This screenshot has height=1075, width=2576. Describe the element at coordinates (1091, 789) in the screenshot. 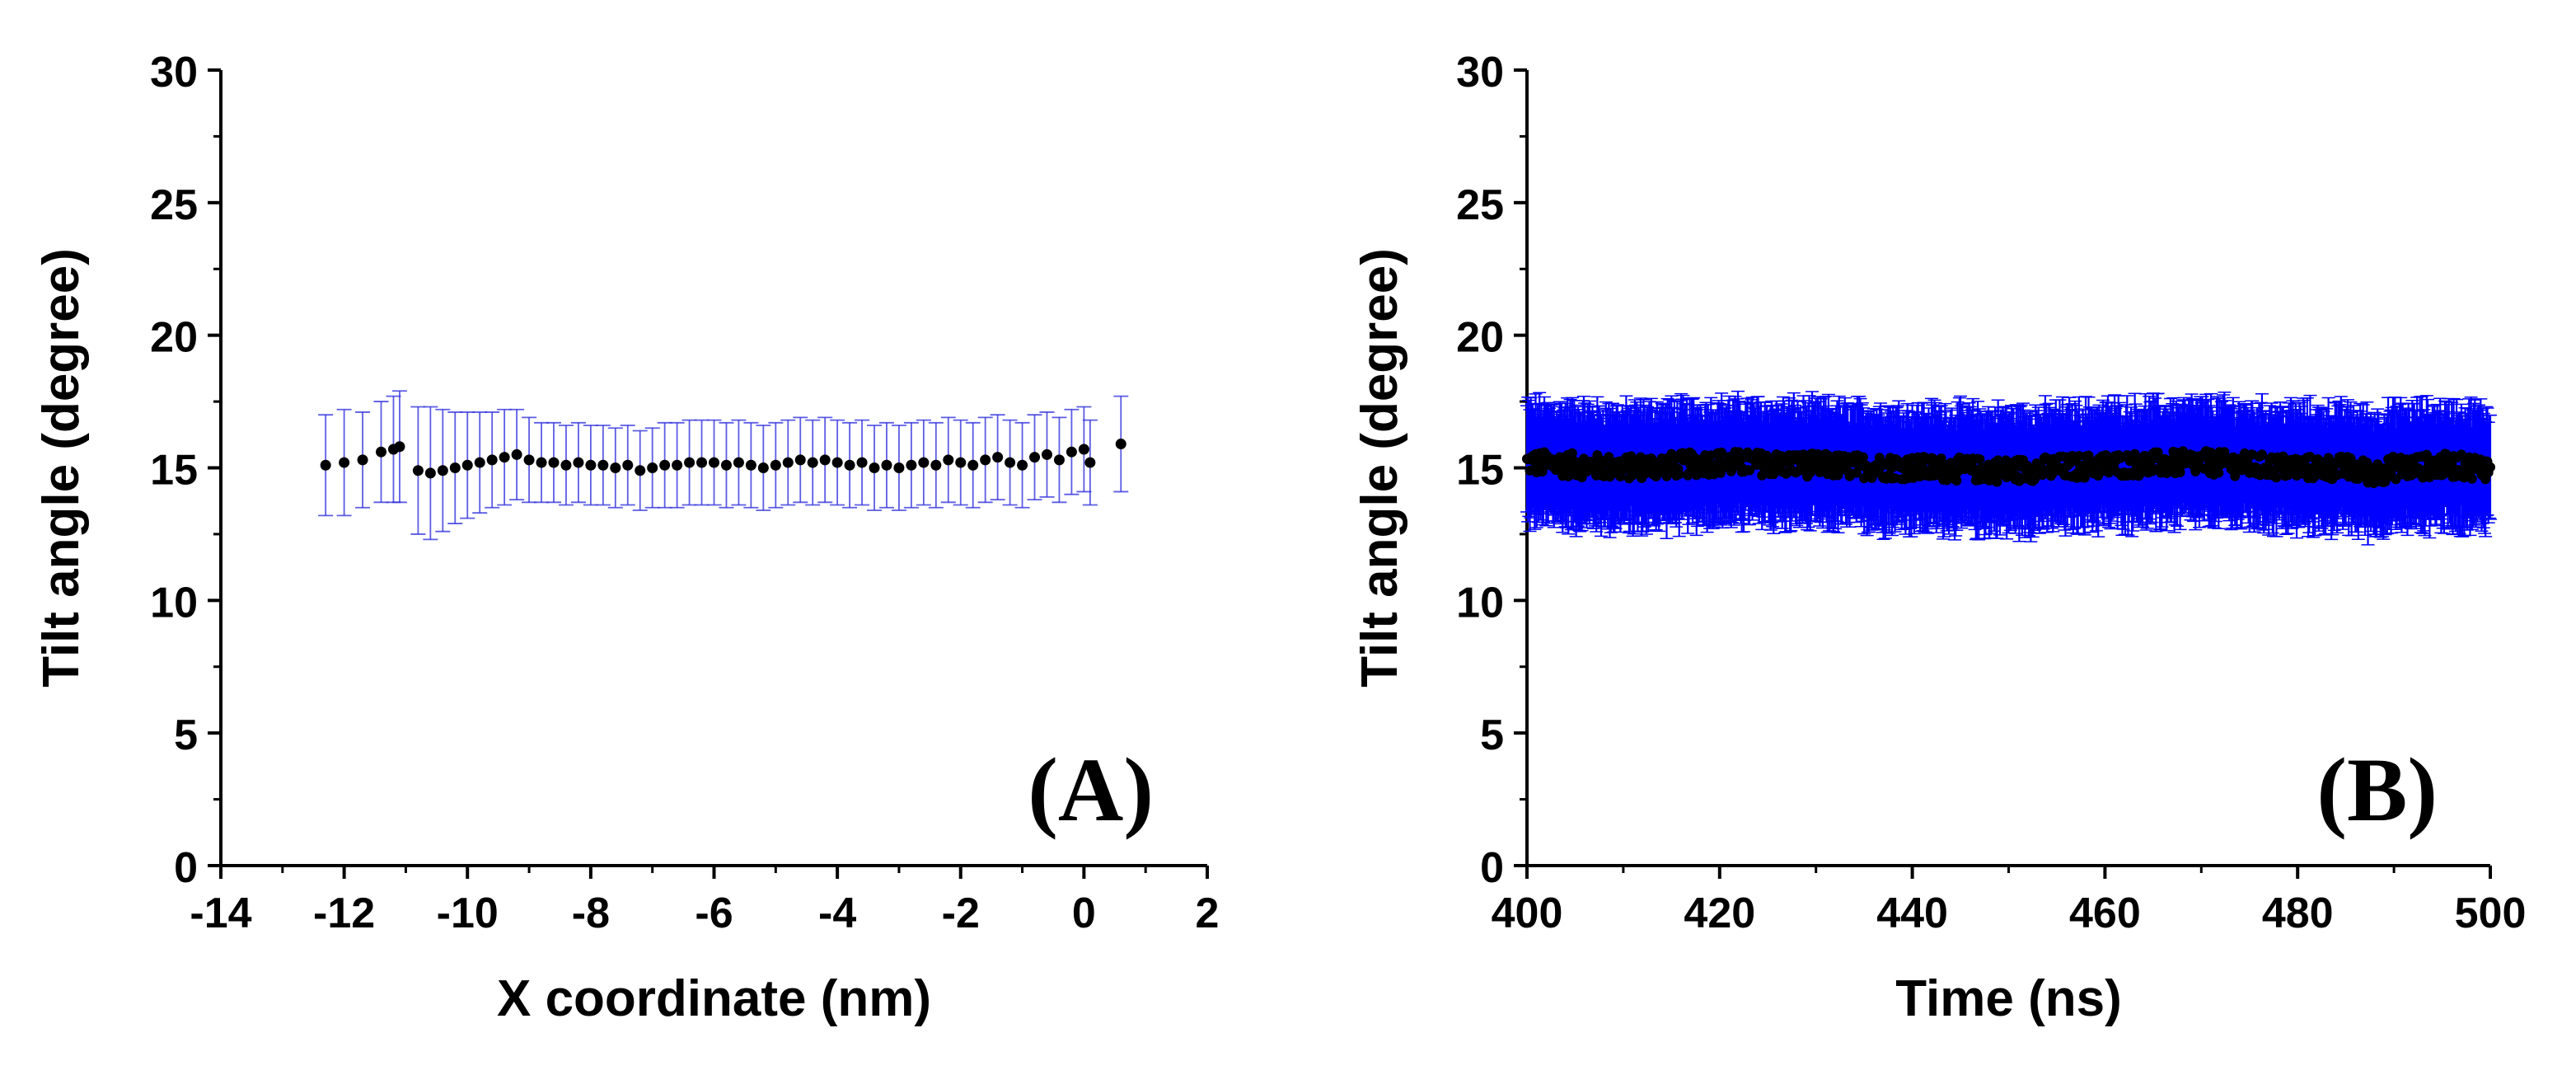

I see `panel-label: (A)` at that location.